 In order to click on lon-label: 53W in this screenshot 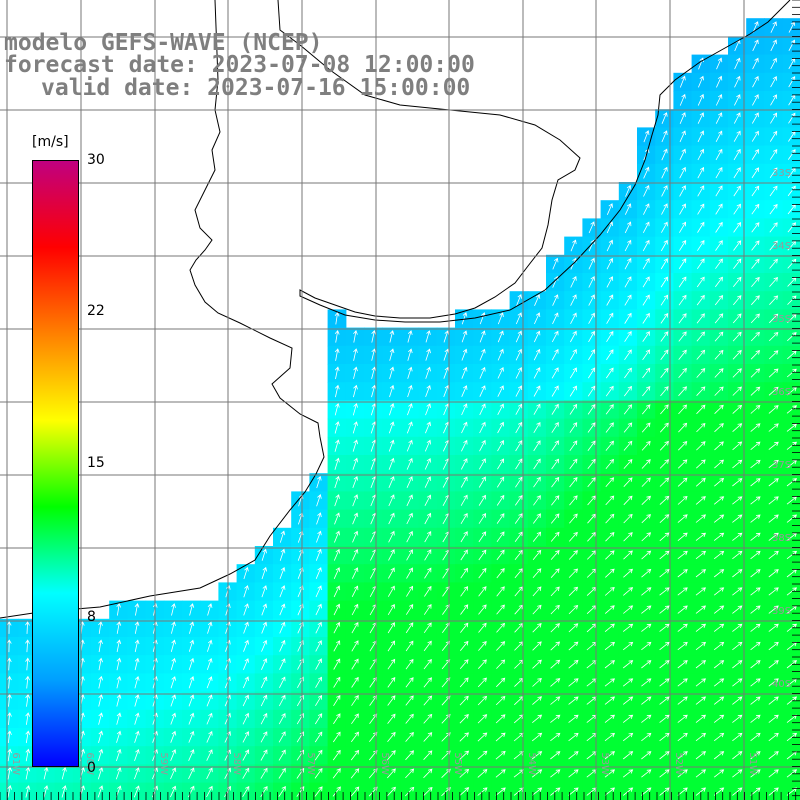, I will do `click(604, 763)`.